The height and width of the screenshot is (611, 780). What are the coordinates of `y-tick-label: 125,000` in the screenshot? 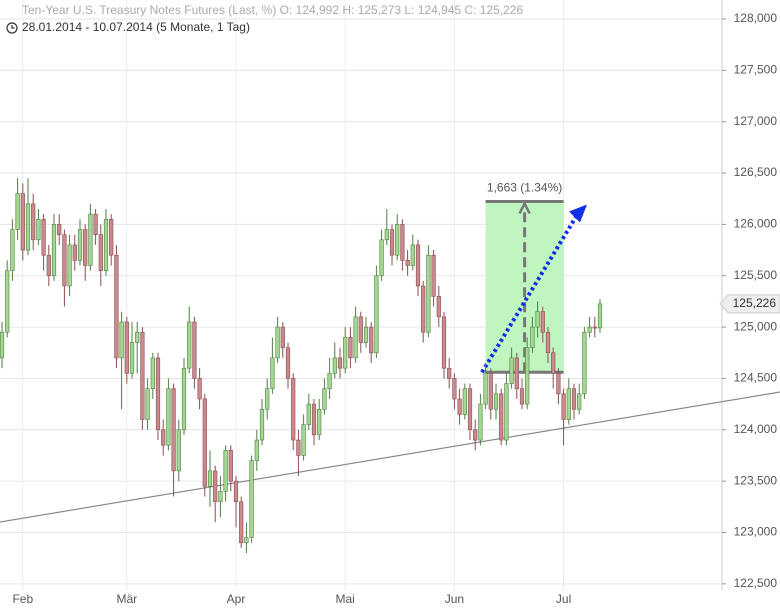 It's located at (756, 326).